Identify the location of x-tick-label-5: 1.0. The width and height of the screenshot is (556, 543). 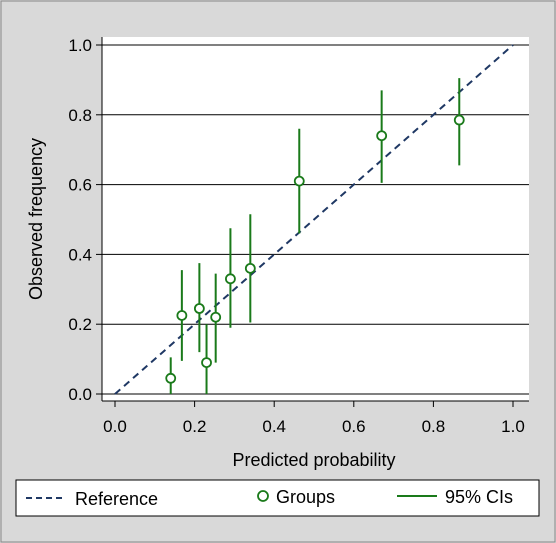
(513, 426).